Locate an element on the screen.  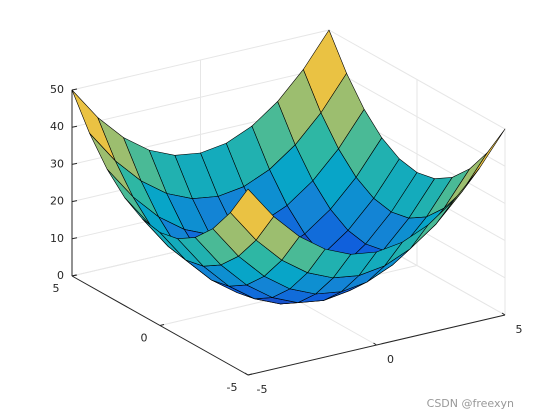
z-tick-label: 10 is located at coordinates (57, 238).